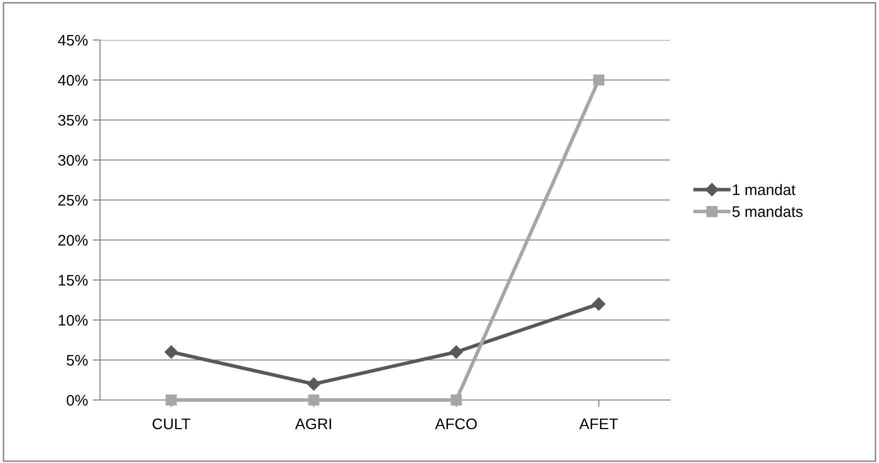  Describe the element at coordinates (73, 120) in the screenshot. I see `y-tick-label: 35%` at that location.